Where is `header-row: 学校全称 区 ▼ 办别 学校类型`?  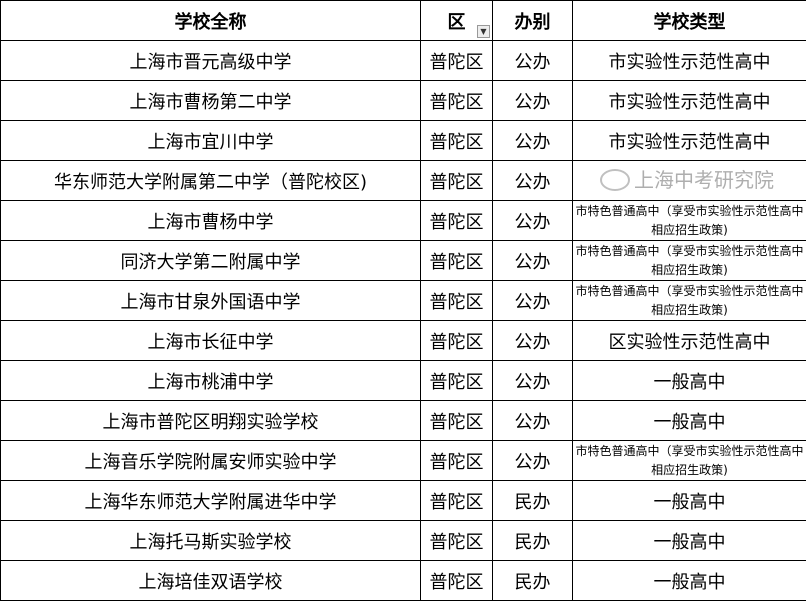
header-row: 学校全称 区 ▼ 办别 学校类型 is located at coordinates (403, 20).